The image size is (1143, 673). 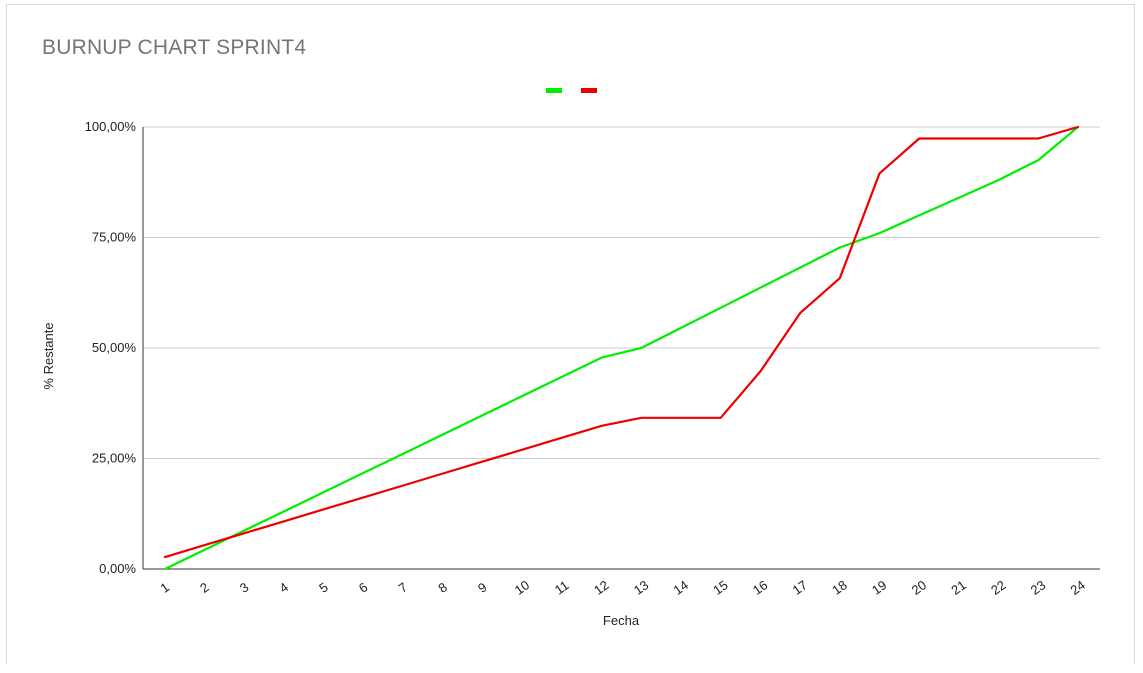 I want to click on x-tick-label: 5, so click(x=323, y=587).